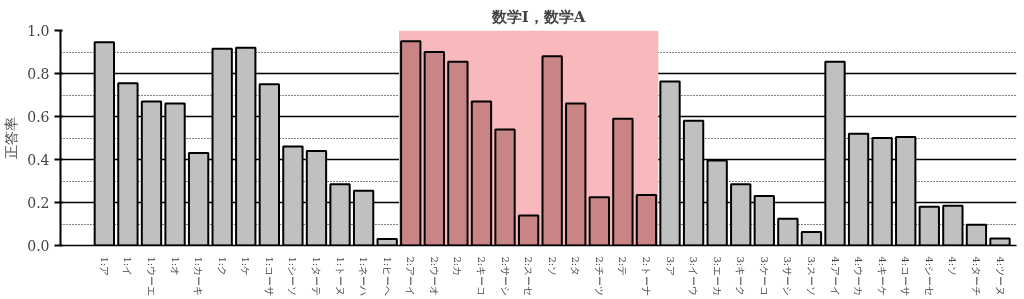 Image resolution: width=1024 pixels, height=299 pixels. Describe the element at coordinates (316, 276) in the screenshot. I see `x-tick-label: 1:ターテ` at that location.